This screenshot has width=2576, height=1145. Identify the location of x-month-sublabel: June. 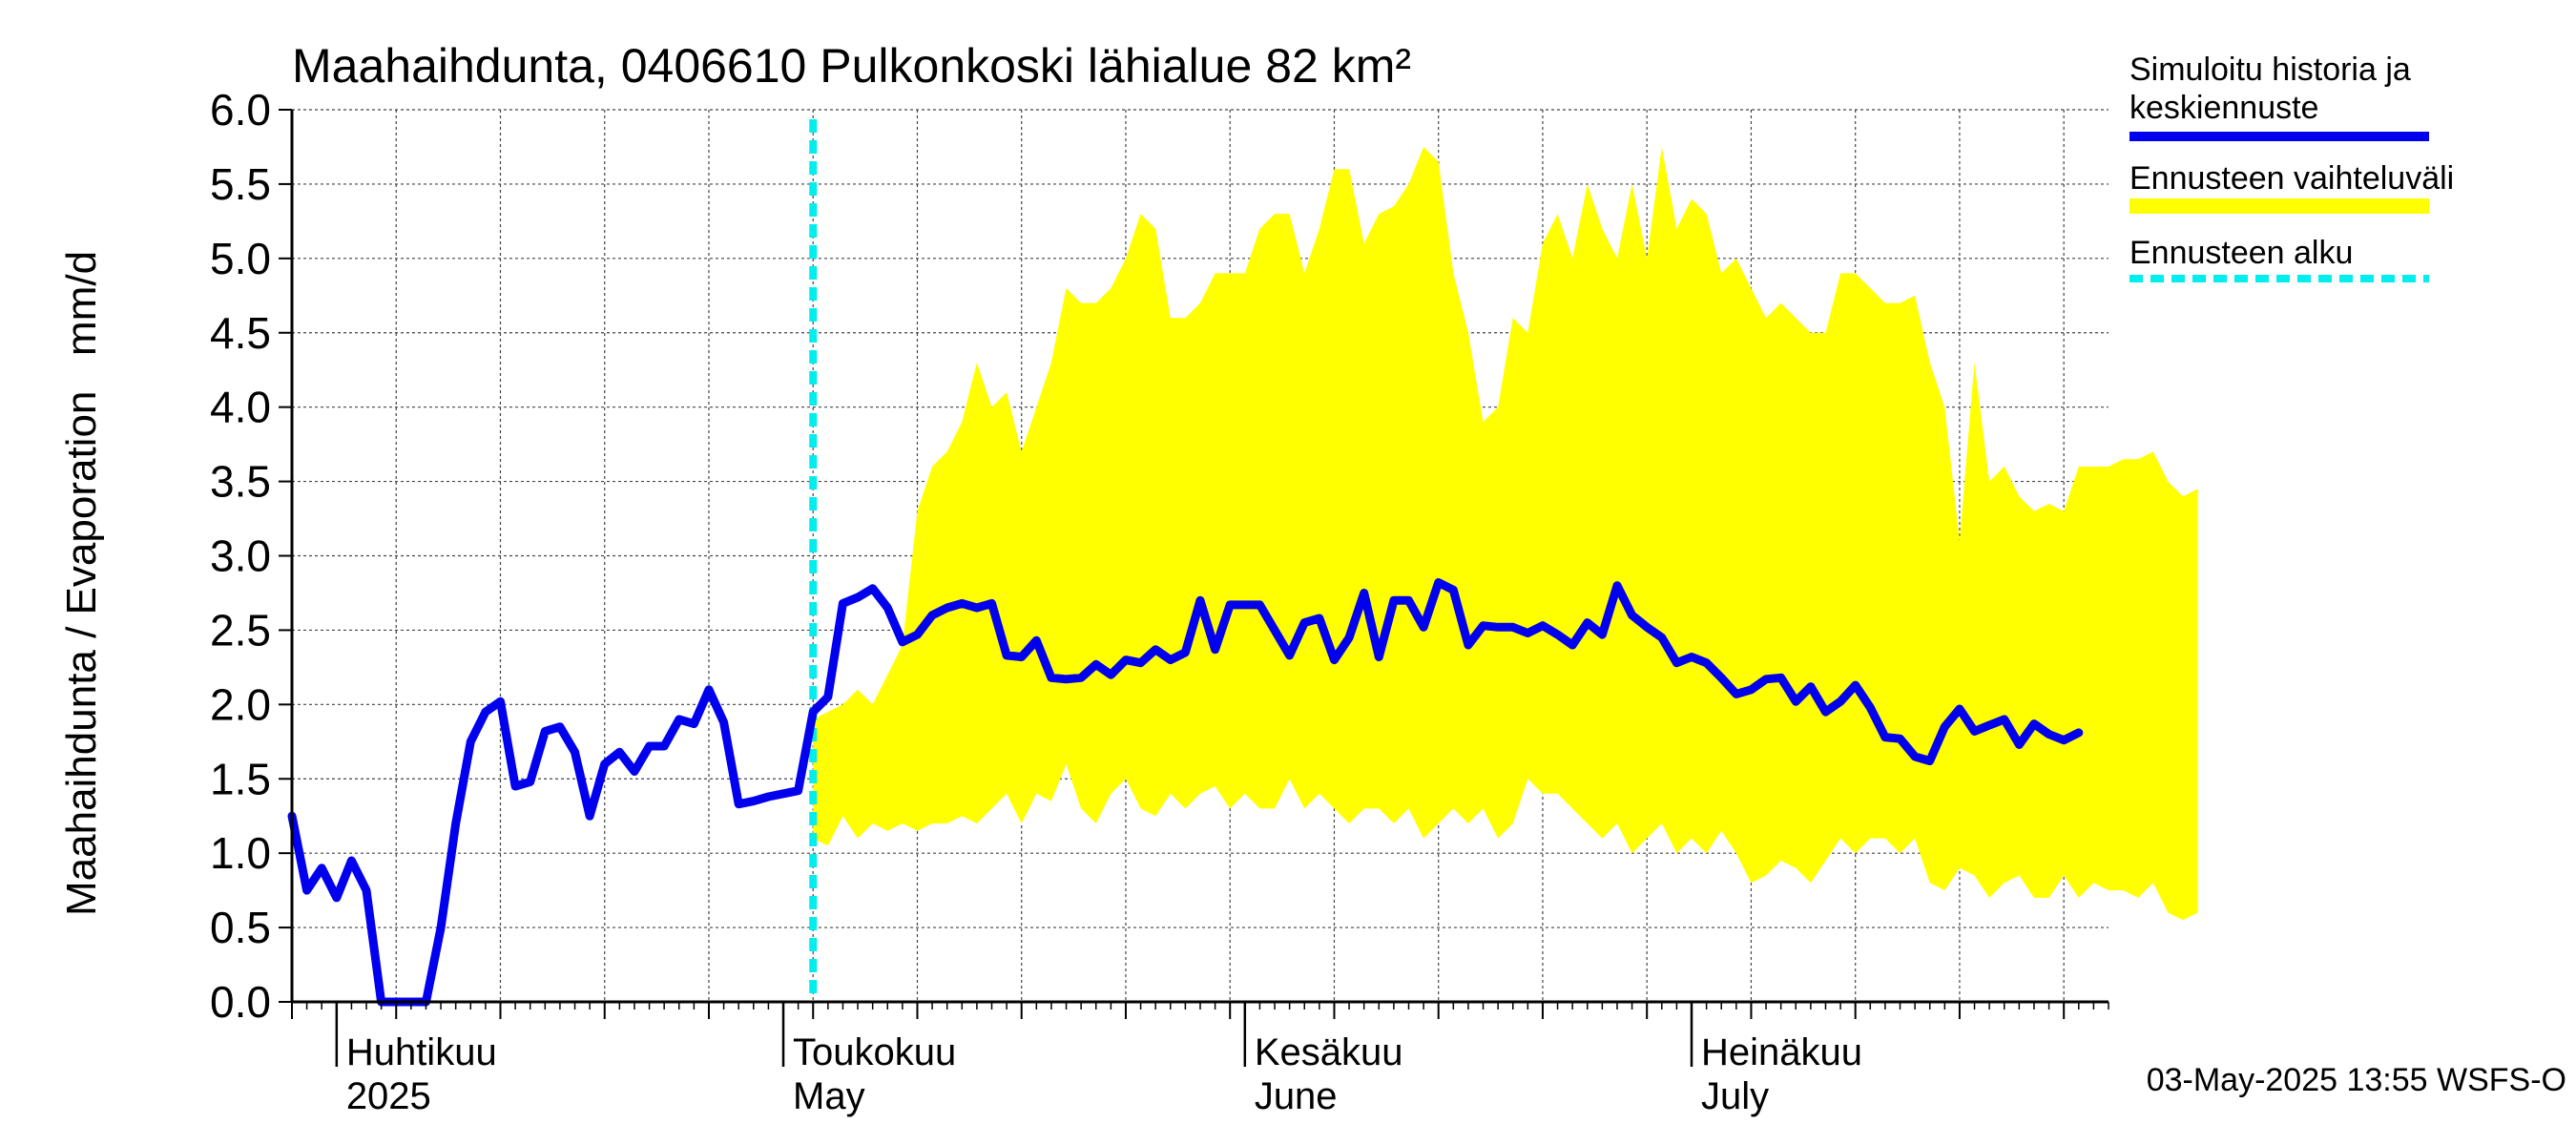
(1296, 1096).